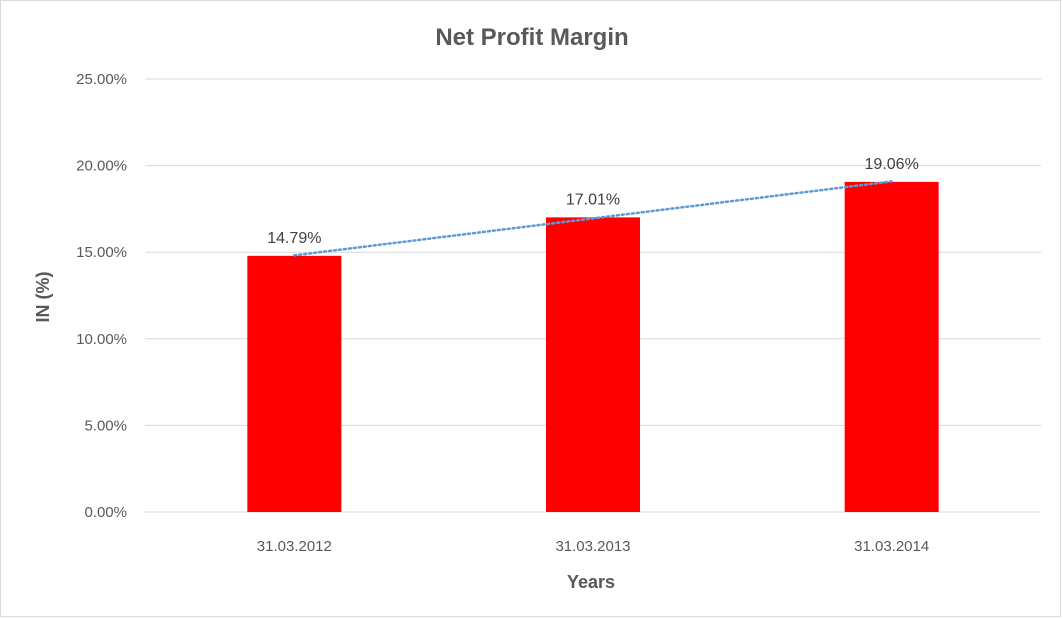 The width and height of the screenshot is (1063, 619). What do you see at coordinates (43, 297) in the screenshot?
I see `y-axis-title: IN (%)` at bounding box center [43, 297].